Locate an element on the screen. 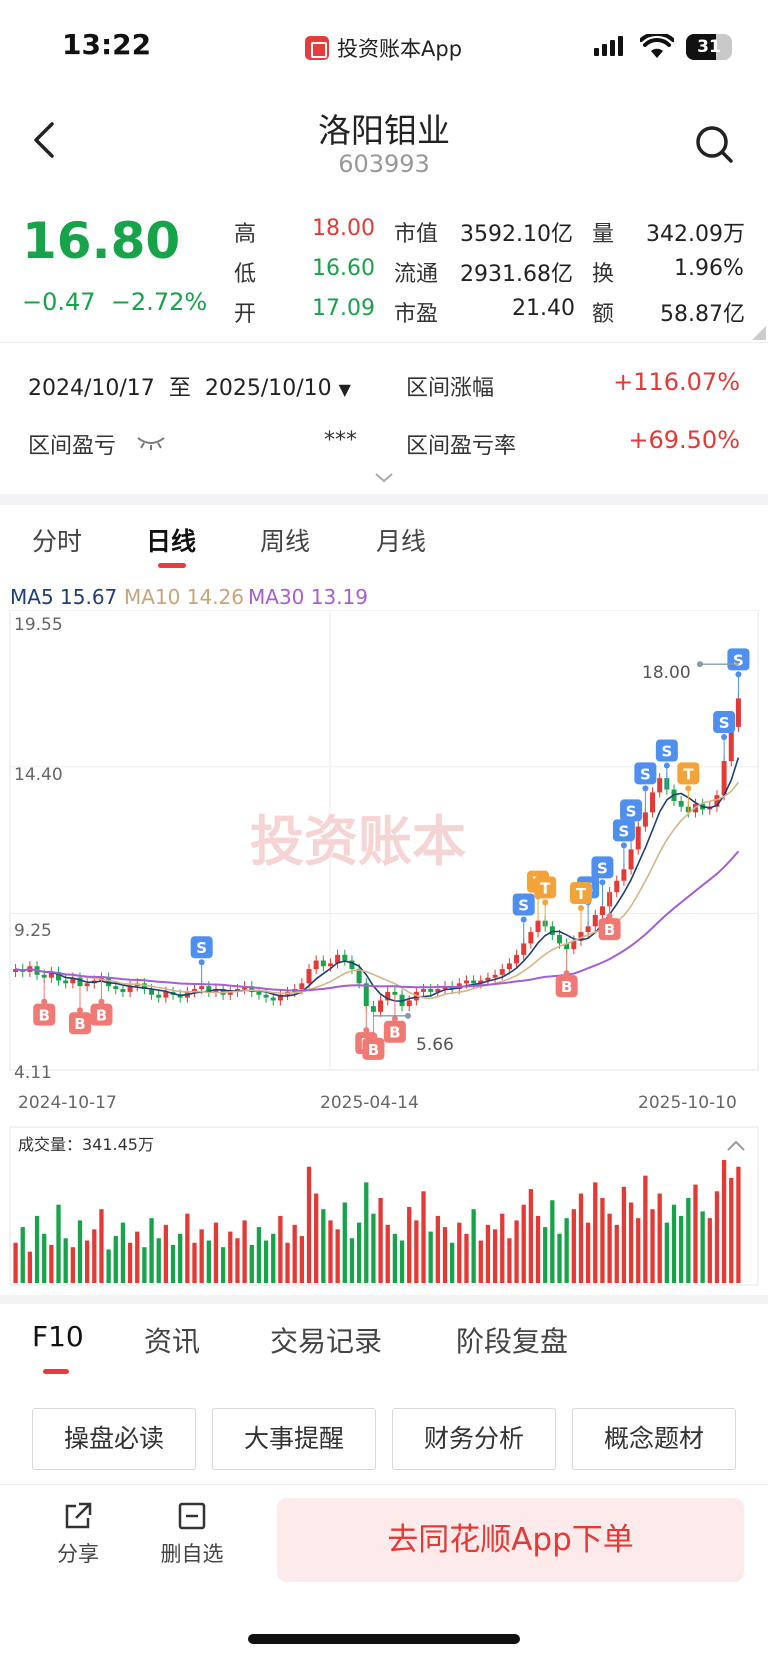 Image resolution: width=768 pixels, height=1663 pixels. ma5-legend: MA5 15.67 is located at coordinates (64, 597).